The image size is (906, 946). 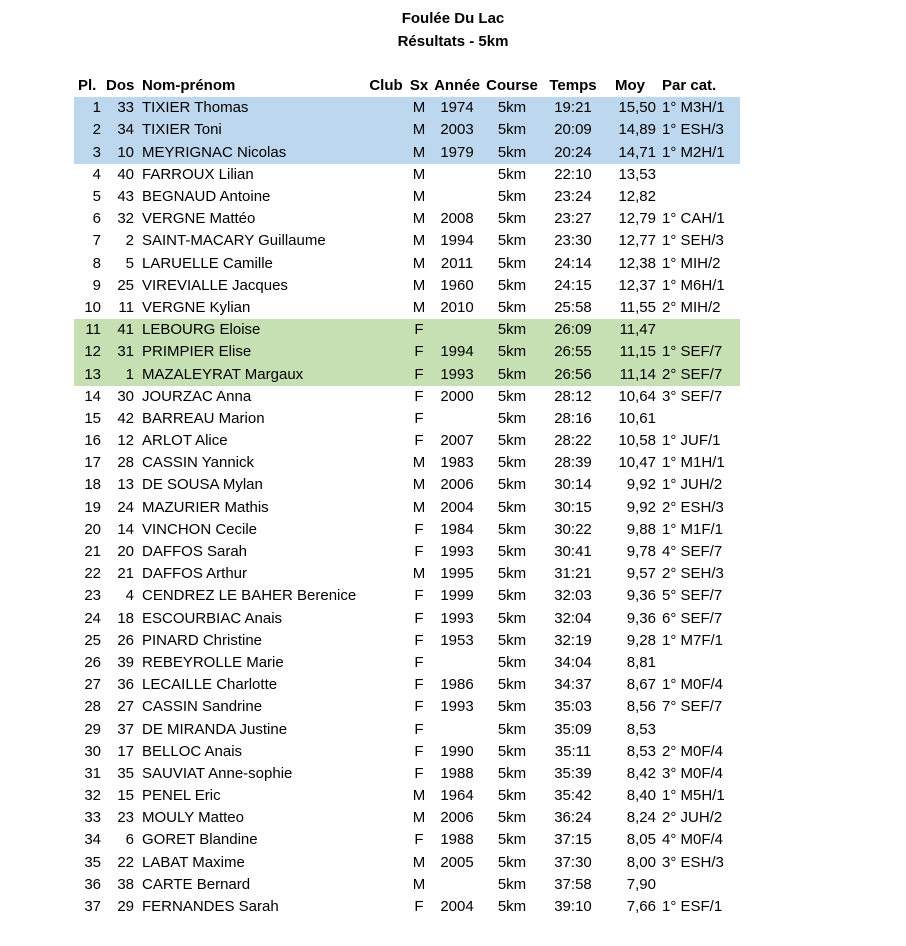 I want to click on cell-moy: 12,38, so click(x=637, y=263).